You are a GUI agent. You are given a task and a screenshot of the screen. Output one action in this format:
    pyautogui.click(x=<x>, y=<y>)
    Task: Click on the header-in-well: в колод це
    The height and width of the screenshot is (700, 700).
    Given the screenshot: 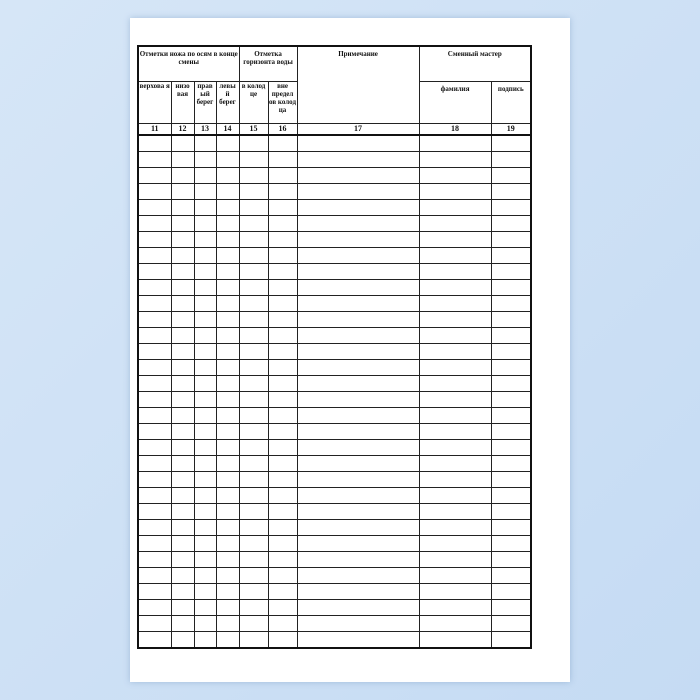 What is the action you would take?
    pyautogui.click(x=253, y=102)
    